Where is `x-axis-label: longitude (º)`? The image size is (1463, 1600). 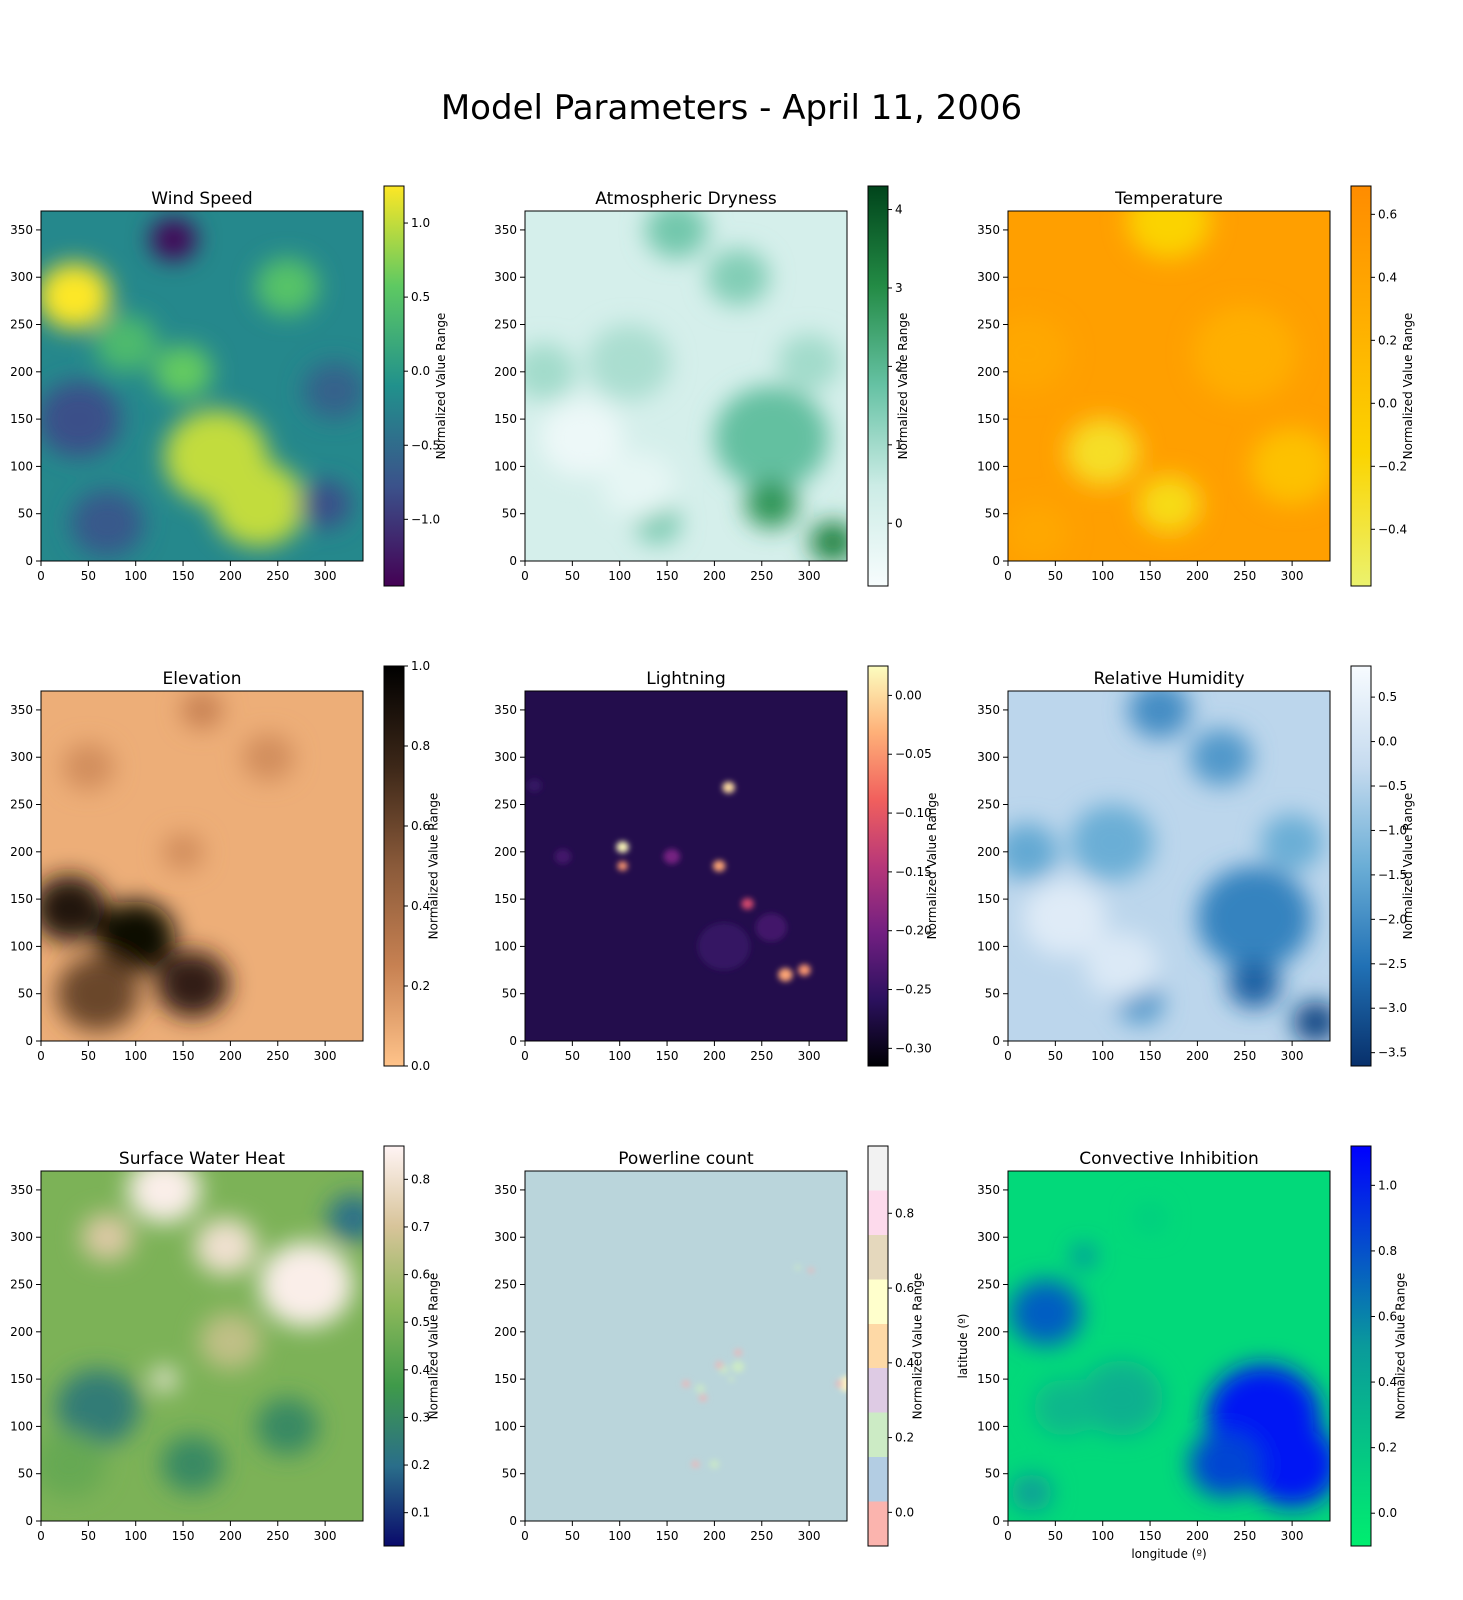 x-axis-label: longitude (º) is located at coordinates (1168, 1554).